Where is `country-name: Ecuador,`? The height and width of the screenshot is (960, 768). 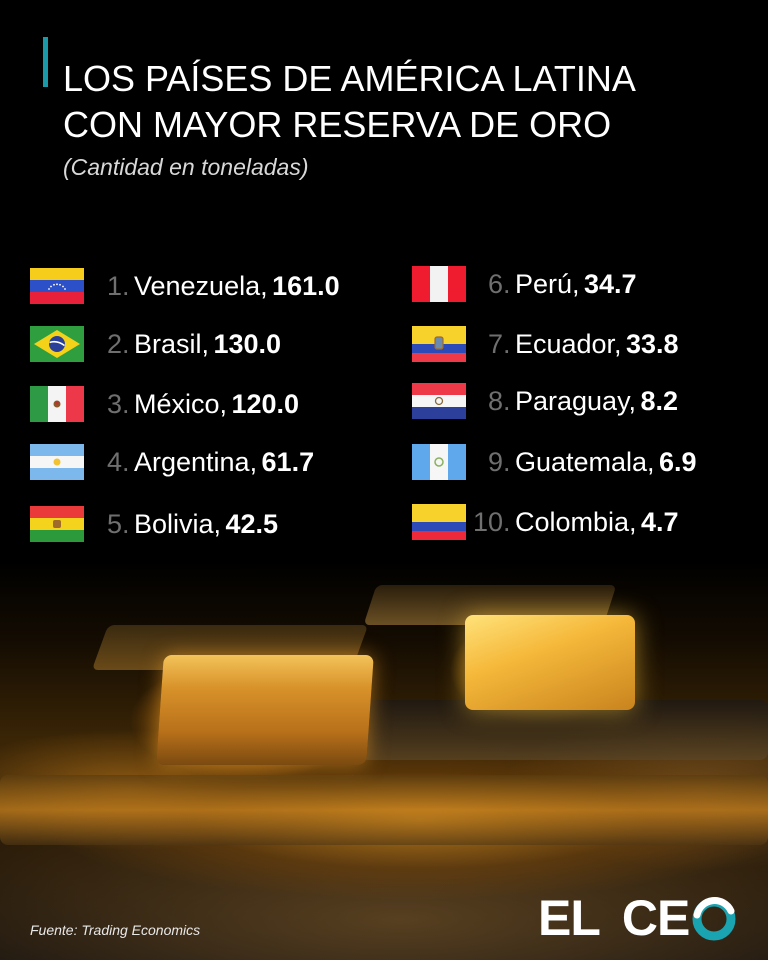
country-name: Ecuador, is located at coordinates (568, 343).